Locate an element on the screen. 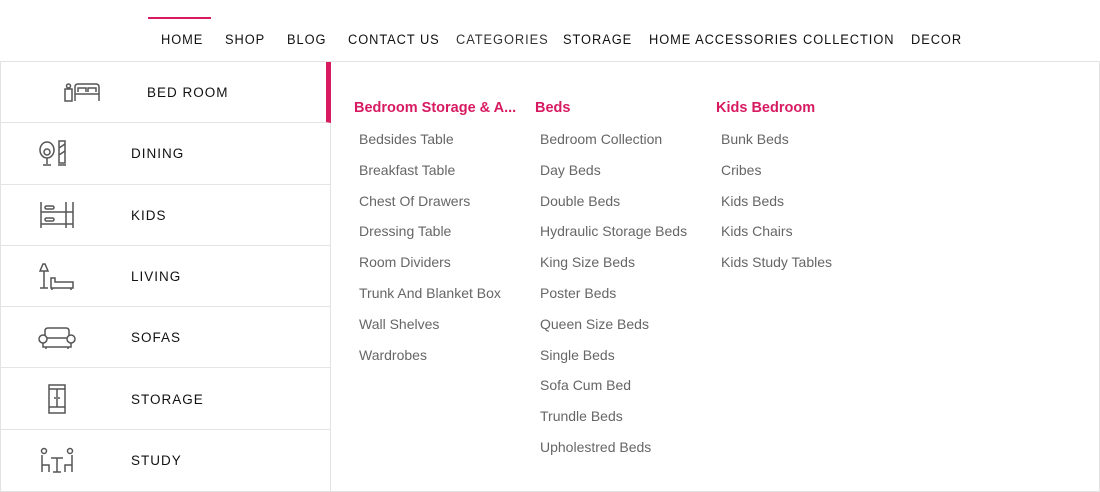  sidebar-item-label: STORAGE is located at coordinates (167, 399).